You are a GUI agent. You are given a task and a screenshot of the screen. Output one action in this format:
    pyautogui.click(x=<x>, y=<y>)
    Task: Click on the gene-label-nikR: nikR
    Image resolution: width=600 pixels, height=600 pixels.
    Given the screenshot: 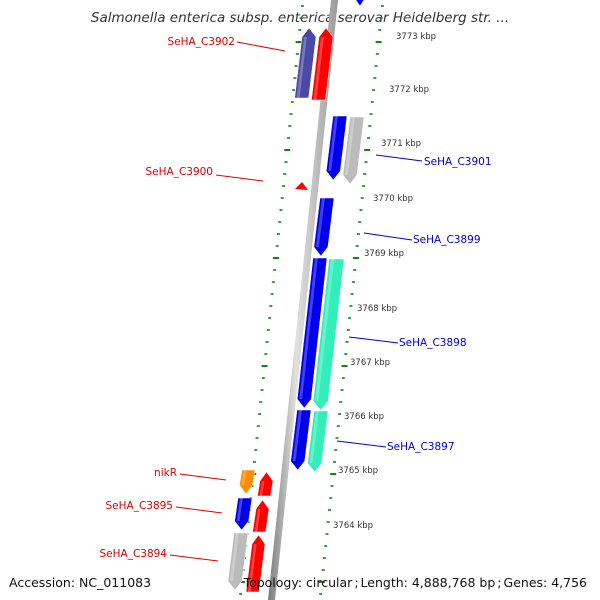 What is the action you would take?
    pyautogui.click(x=165, y=473)
    